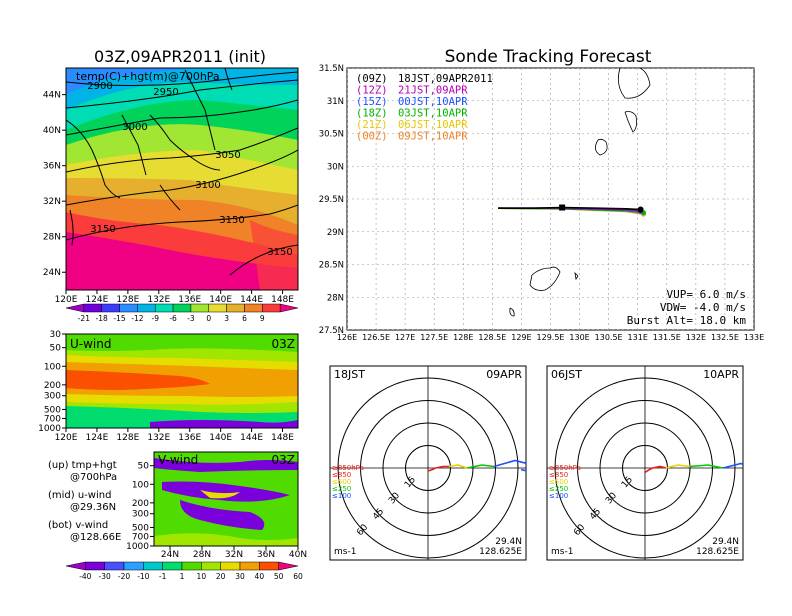 The image size is (792, 616). Describe the element at coordinates (191, 318) in the screenshot. I see `temp-colorbar-label: -3` at that location.